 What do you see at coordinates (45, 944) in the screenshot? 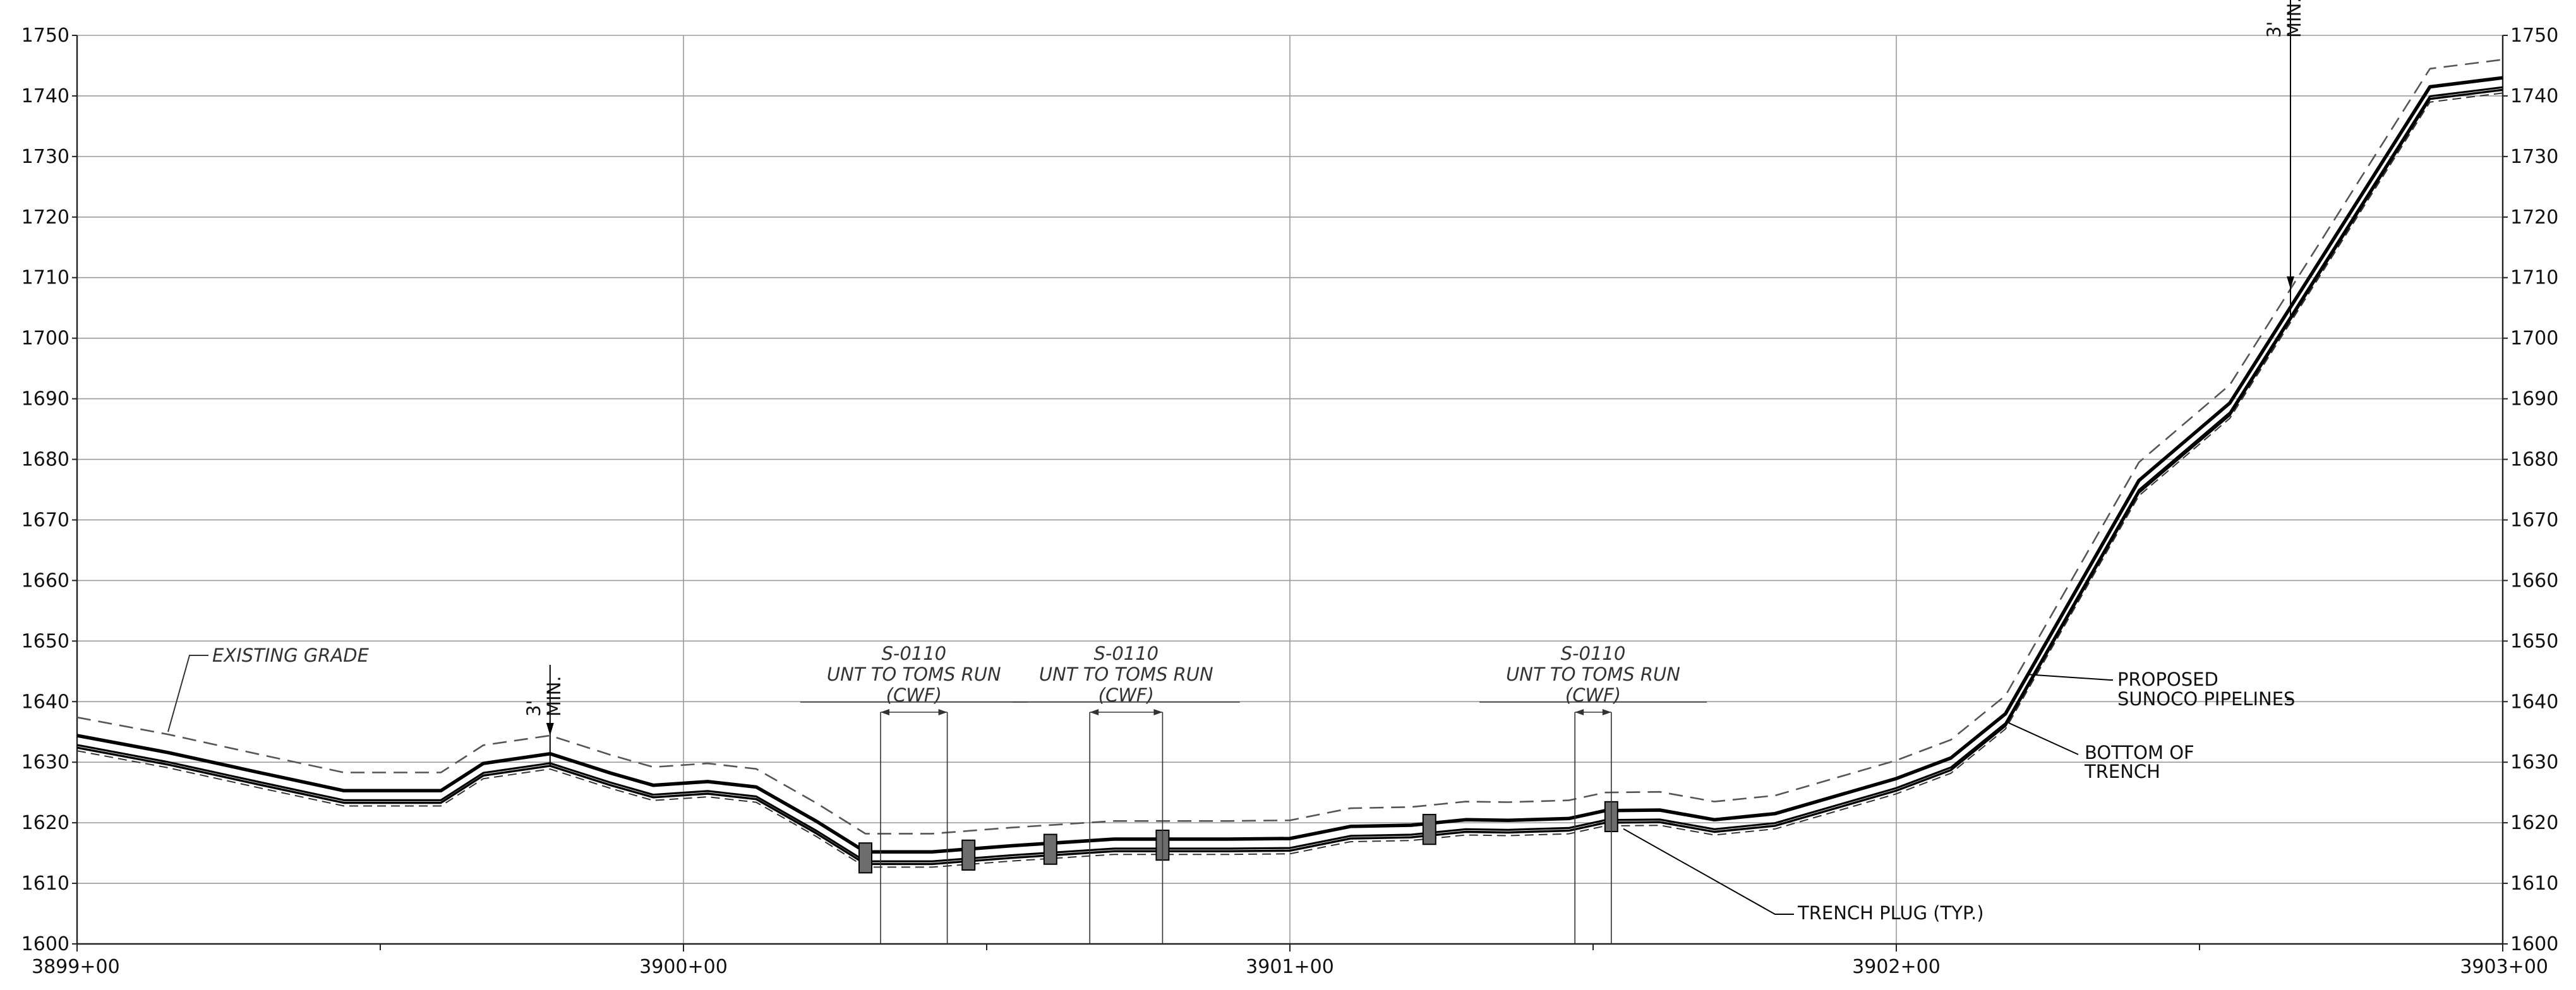
I see `y-tick-label-left: 1600` at bounding box center [45, 944].